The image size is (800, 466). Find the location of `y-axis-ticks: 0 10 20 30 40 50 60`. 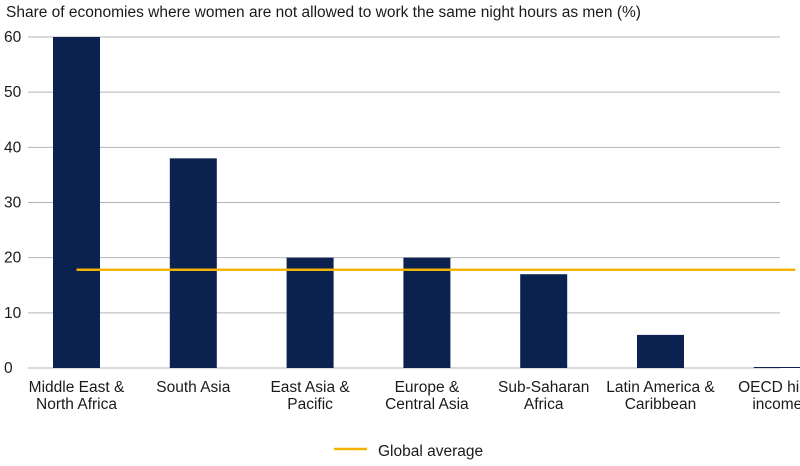

y-axis-ticks: 0 10 20 30 40 50 60 is located at coordinates (13, 203).